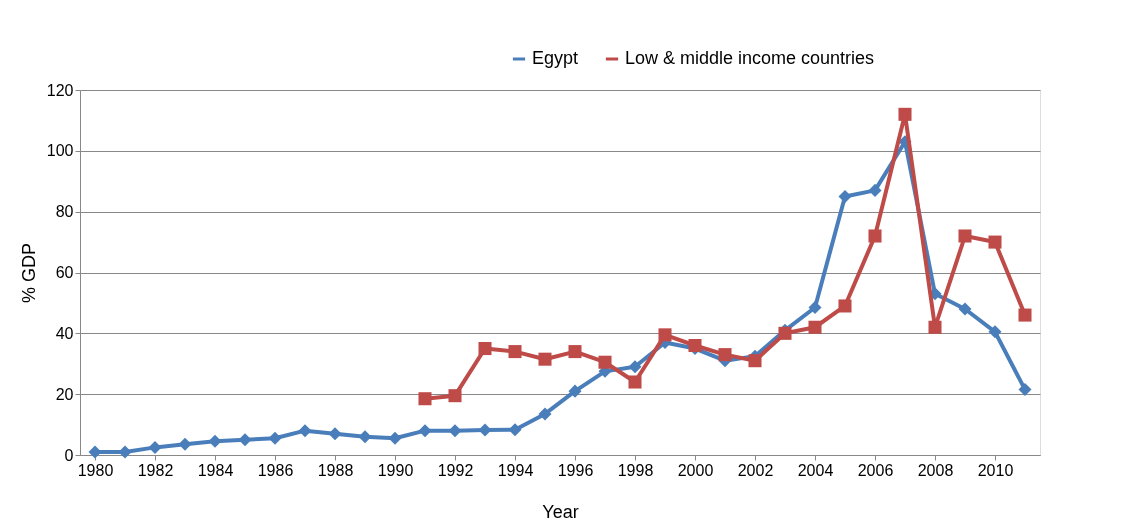 This screenshot has height=529, width=1136. I want to click on x-tick-label: 1994, so click(515, 470).